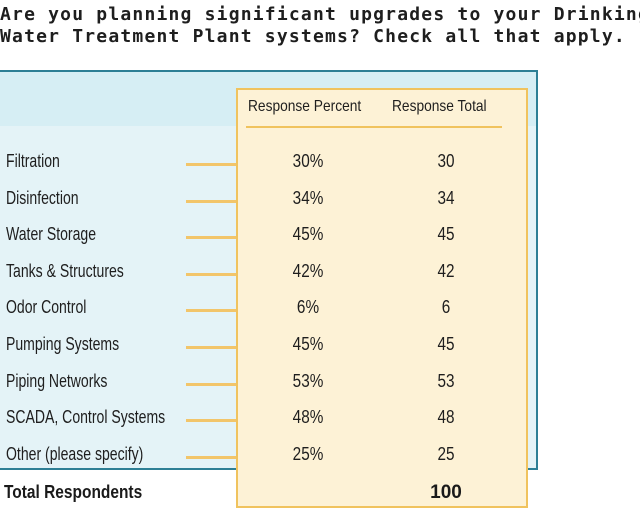  I want to click on row-percent: 6%, so click(308, 307).